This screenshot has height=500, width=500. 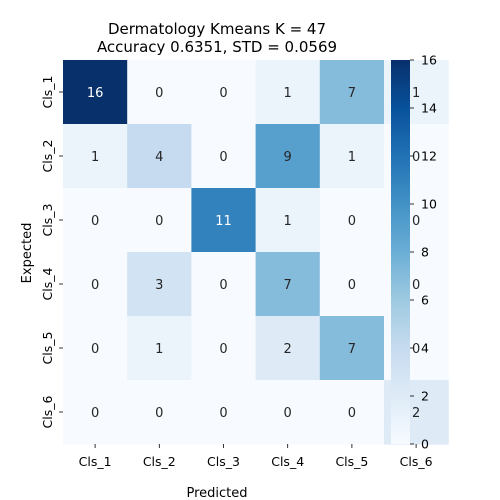 I want to click on colorbar-tick-label: 0, so click(x=425, y=444).